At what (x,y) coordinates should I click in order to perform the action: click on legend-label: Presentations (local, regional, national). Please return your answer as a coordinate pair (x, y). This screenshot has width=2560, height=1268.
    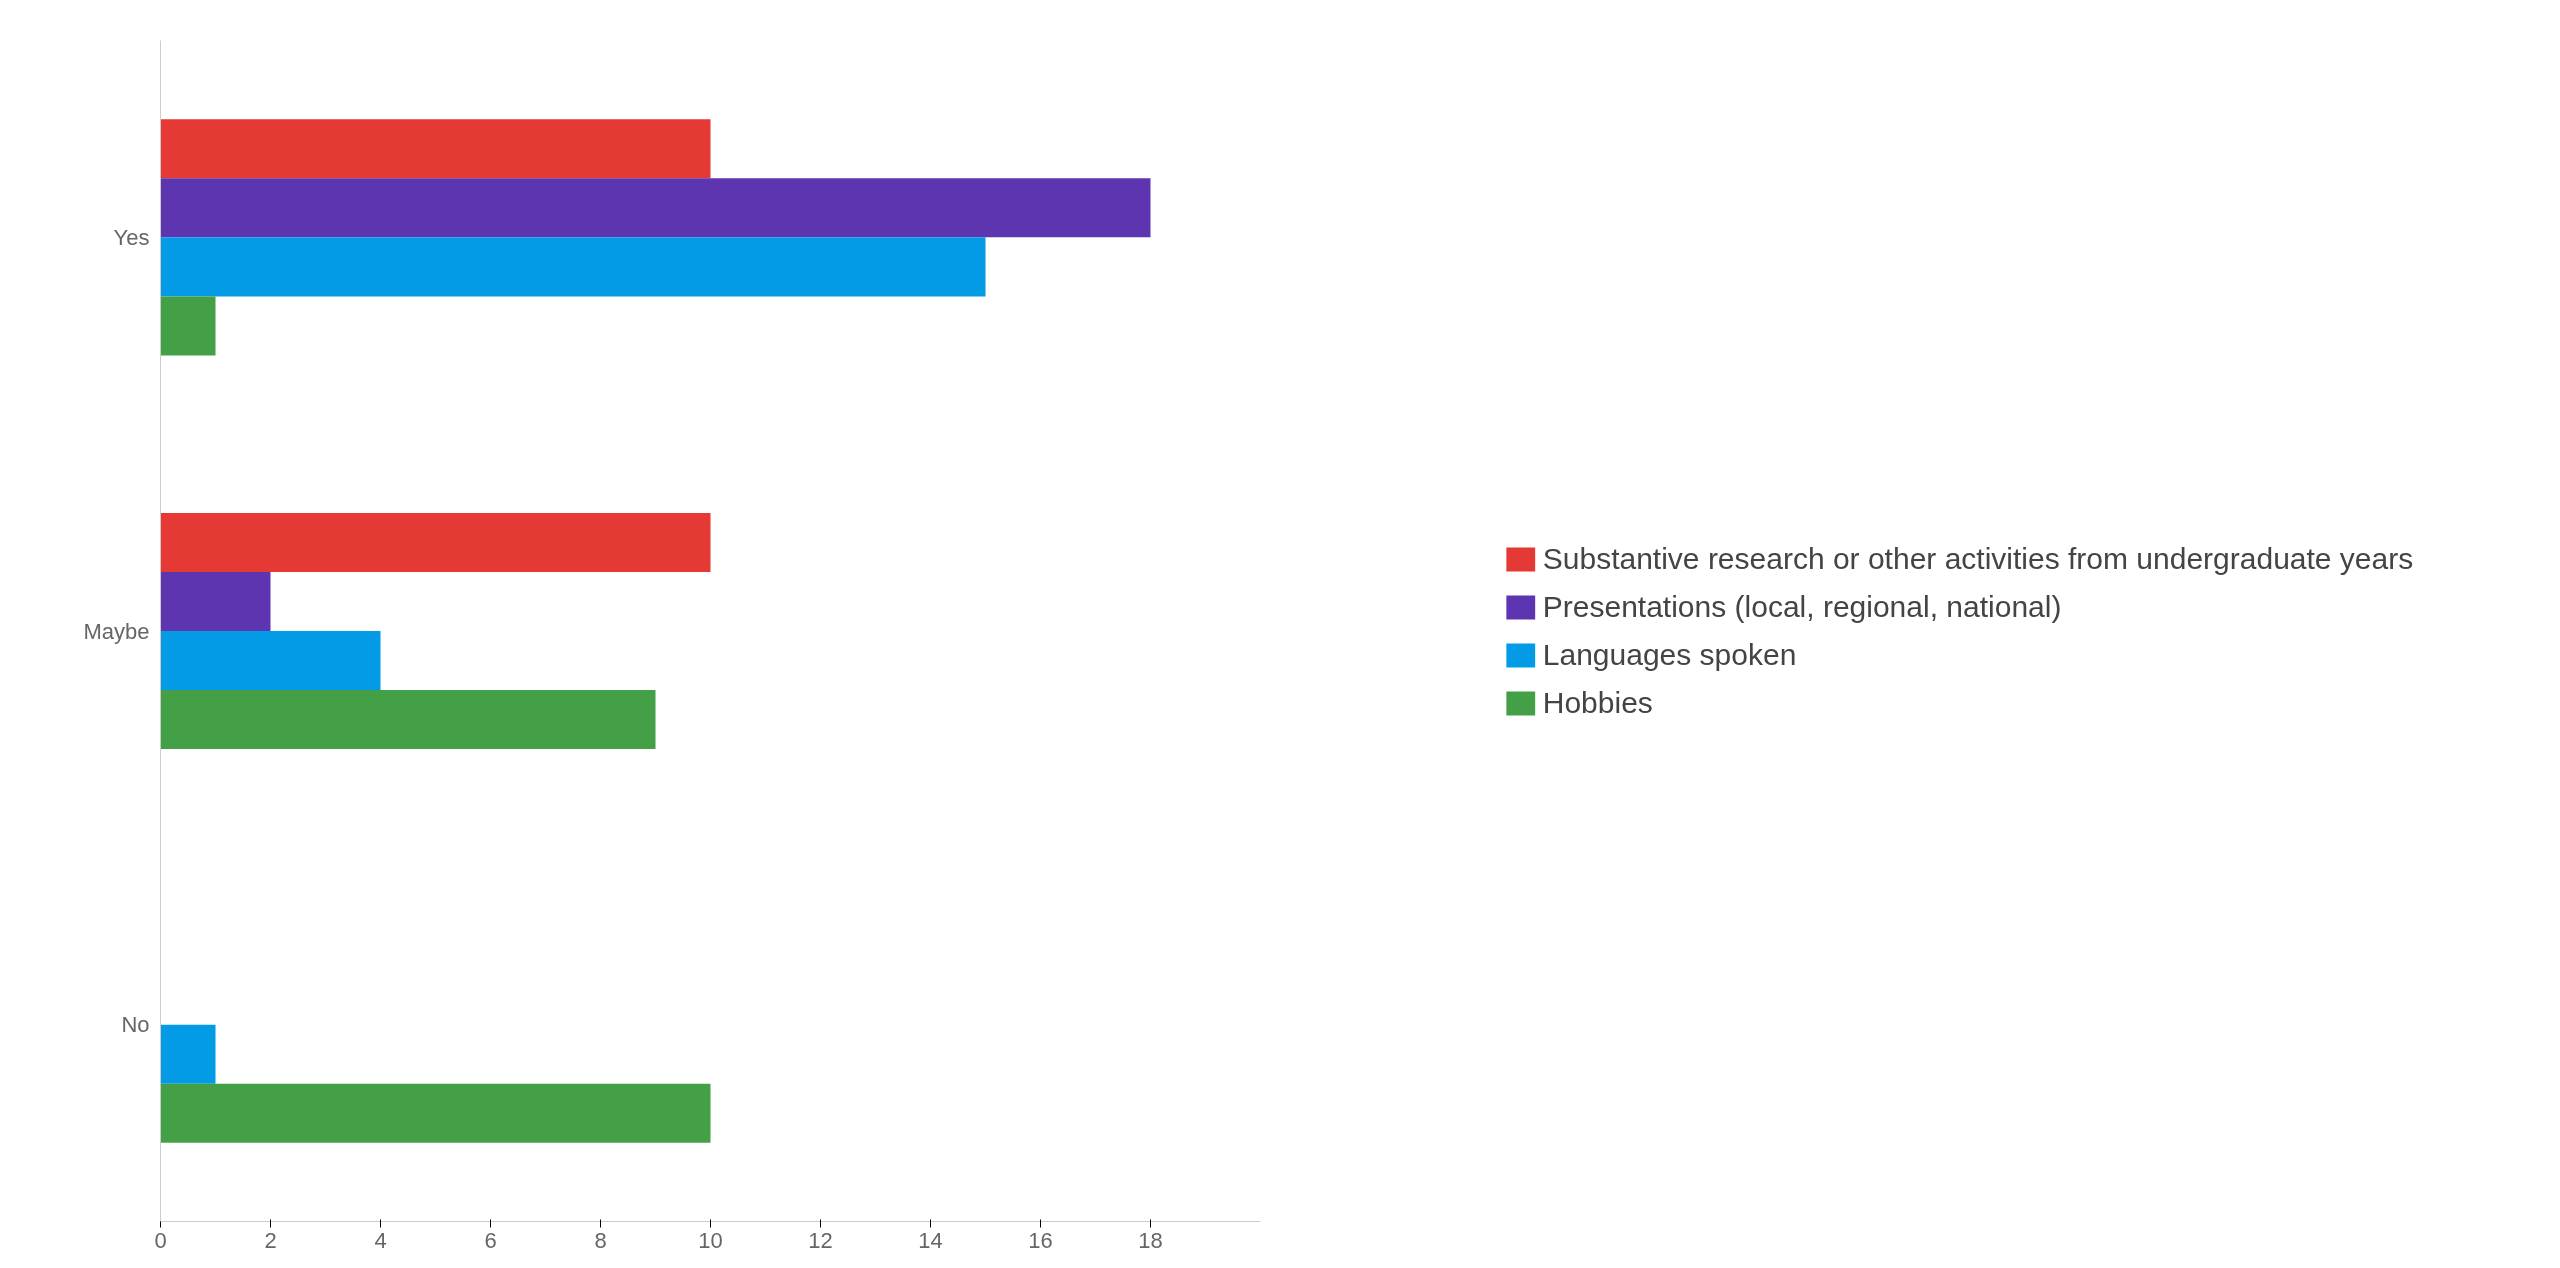
    Looking at the image, I should click on (1802, 606).